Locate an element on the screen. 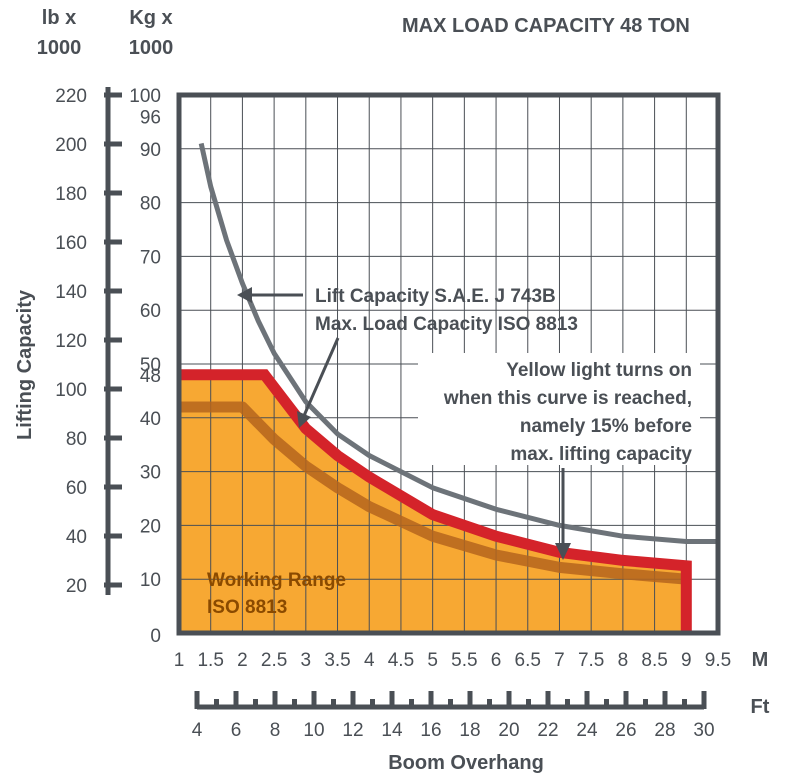 This screenshot has width=787, height=780. y-tick-label-lb: 160 is located at coordinates (71, 243).